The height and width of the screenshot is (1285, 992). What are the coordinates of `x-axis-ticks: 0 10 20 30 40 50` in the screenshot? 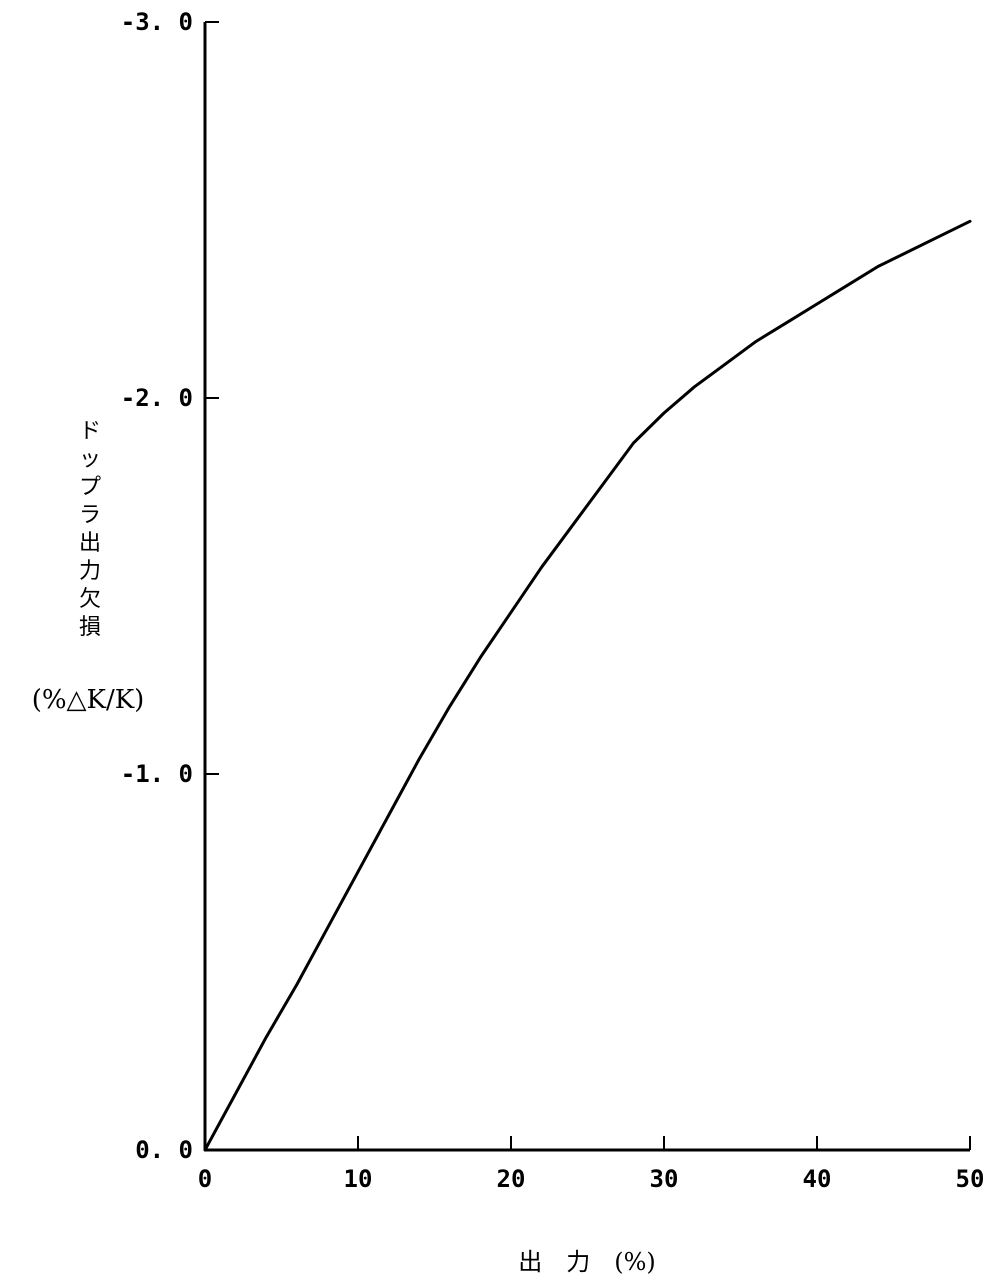 It's located at (591, 1164).